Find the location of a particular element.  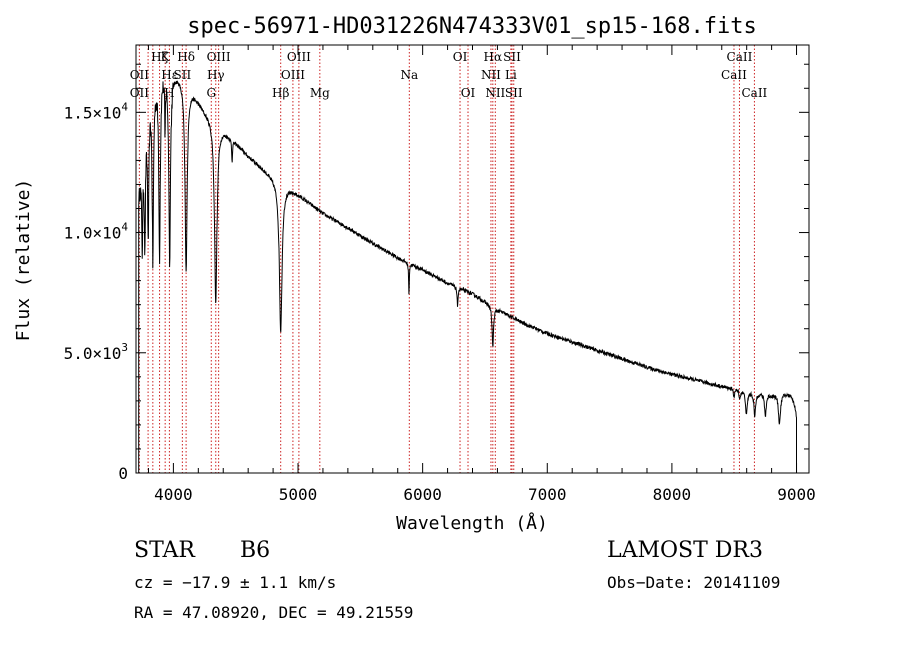

x-tick-label: 8000 is located at coordinates (672, 494).